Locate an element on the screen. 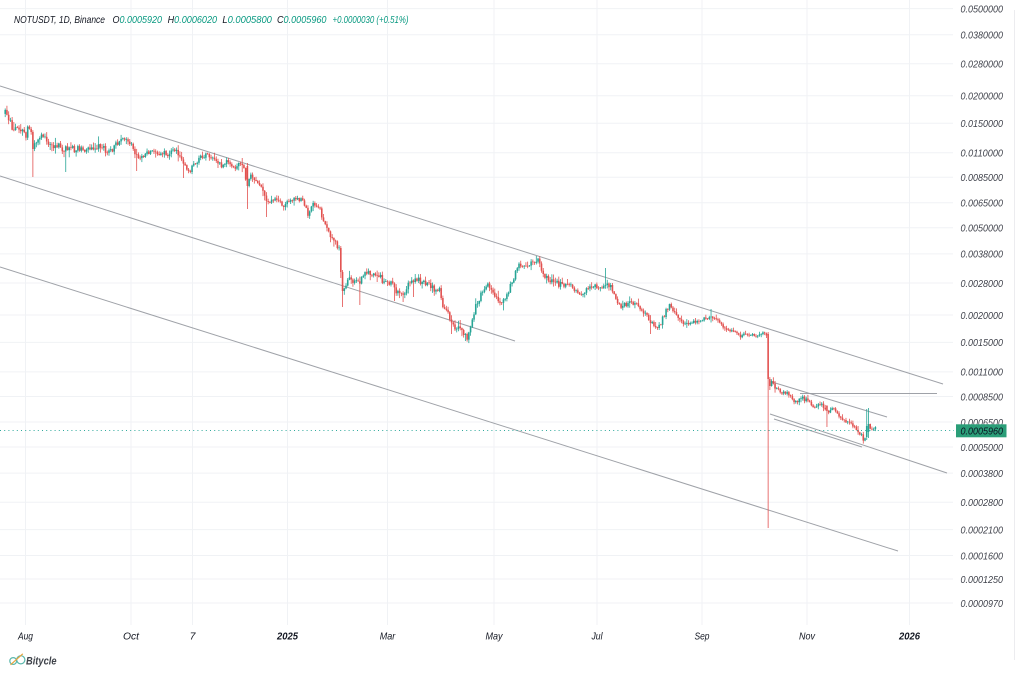  svg-text: 0.0002800 is located at coordinates (982, 503).